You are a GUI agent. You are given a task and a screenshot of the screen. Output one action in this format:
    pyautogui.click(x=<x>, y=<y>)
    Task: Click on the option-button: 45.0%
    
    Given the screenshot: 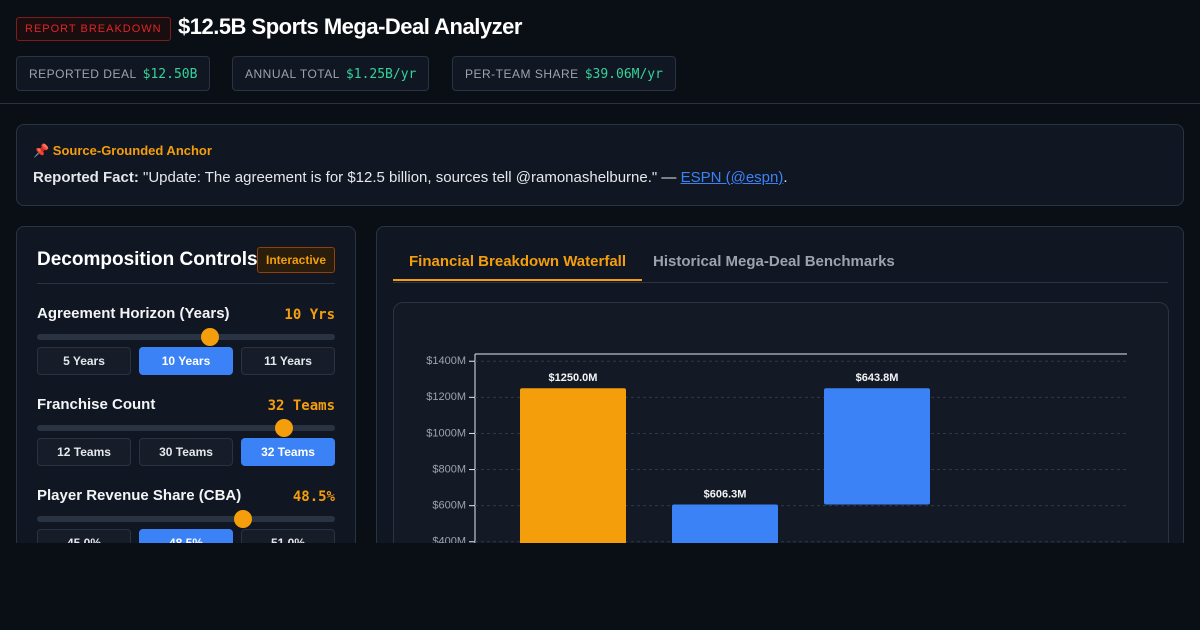 What is the action you would take?
    pyautogui.click(x=84, y=536)
    